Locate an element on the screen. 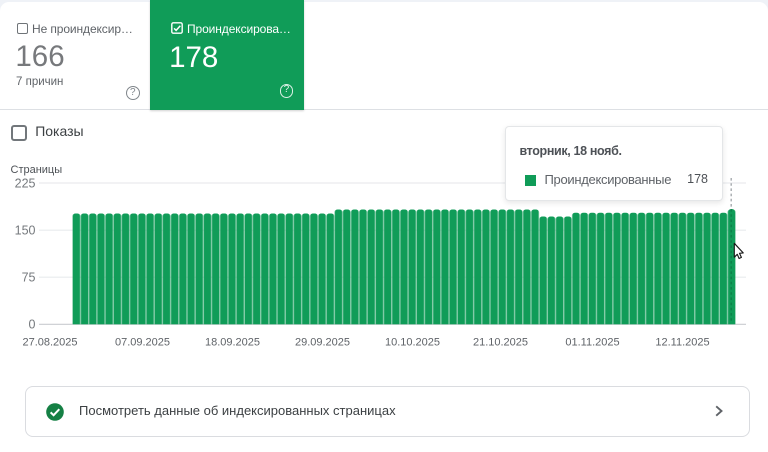  svg-text: 10.10.2025 is located at coordinates (412, 343).